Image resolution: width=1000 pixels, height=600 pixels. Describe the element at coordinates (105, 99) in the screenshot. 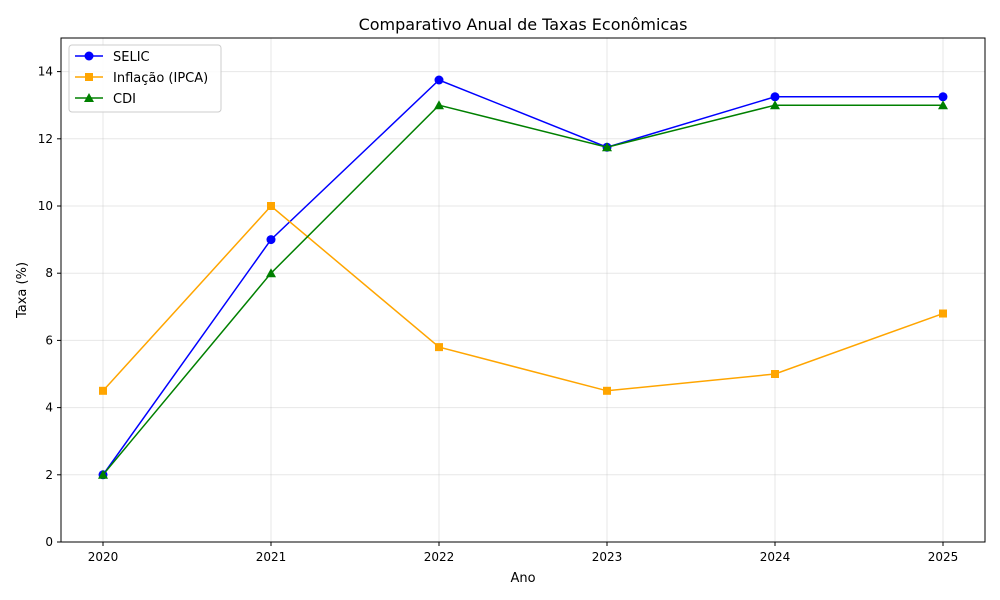

I see `legend-item: CDI` at that location.